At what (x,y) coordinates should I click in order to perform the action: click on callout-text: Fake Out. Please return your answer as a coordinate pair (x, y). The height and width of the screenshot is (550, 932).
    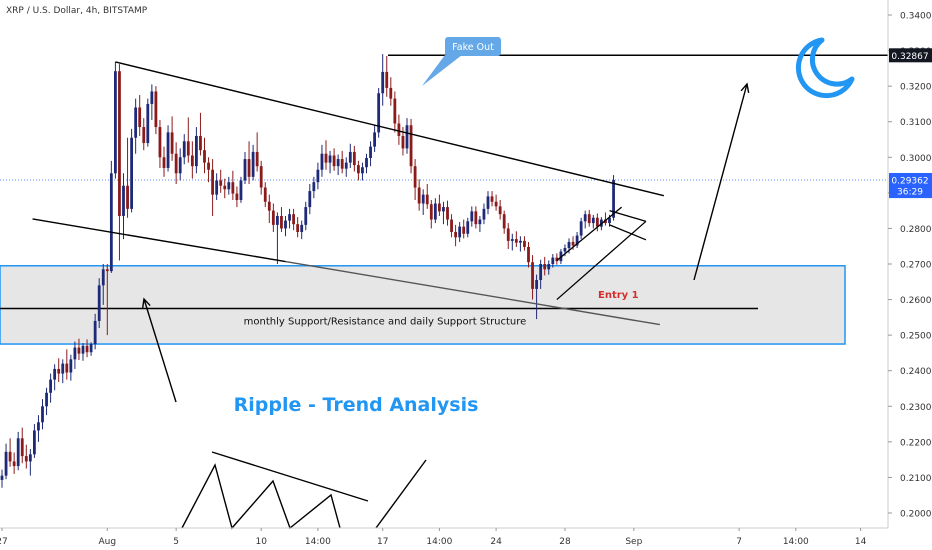
    Looking at the image, I should click on (473, 47).